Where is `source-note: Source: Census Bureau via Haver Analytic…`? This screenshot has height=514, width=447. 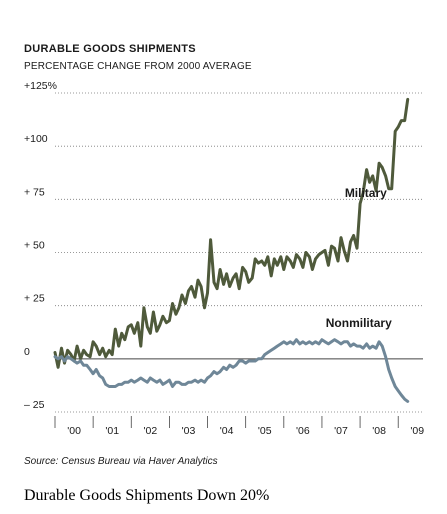
source-note: Source: Census Bureau via Haver Analytic… is located at coordinates (121, 461).